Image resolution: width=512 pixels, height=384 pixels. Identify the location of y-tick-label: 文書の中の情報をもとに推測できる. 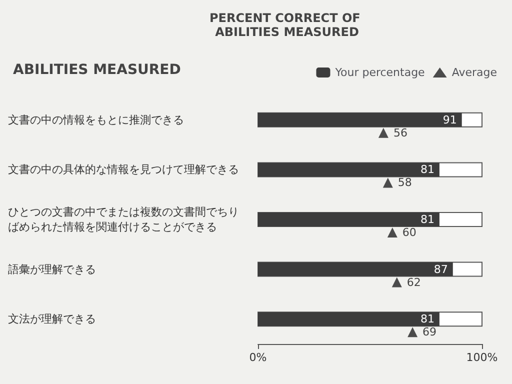
(96, 119).